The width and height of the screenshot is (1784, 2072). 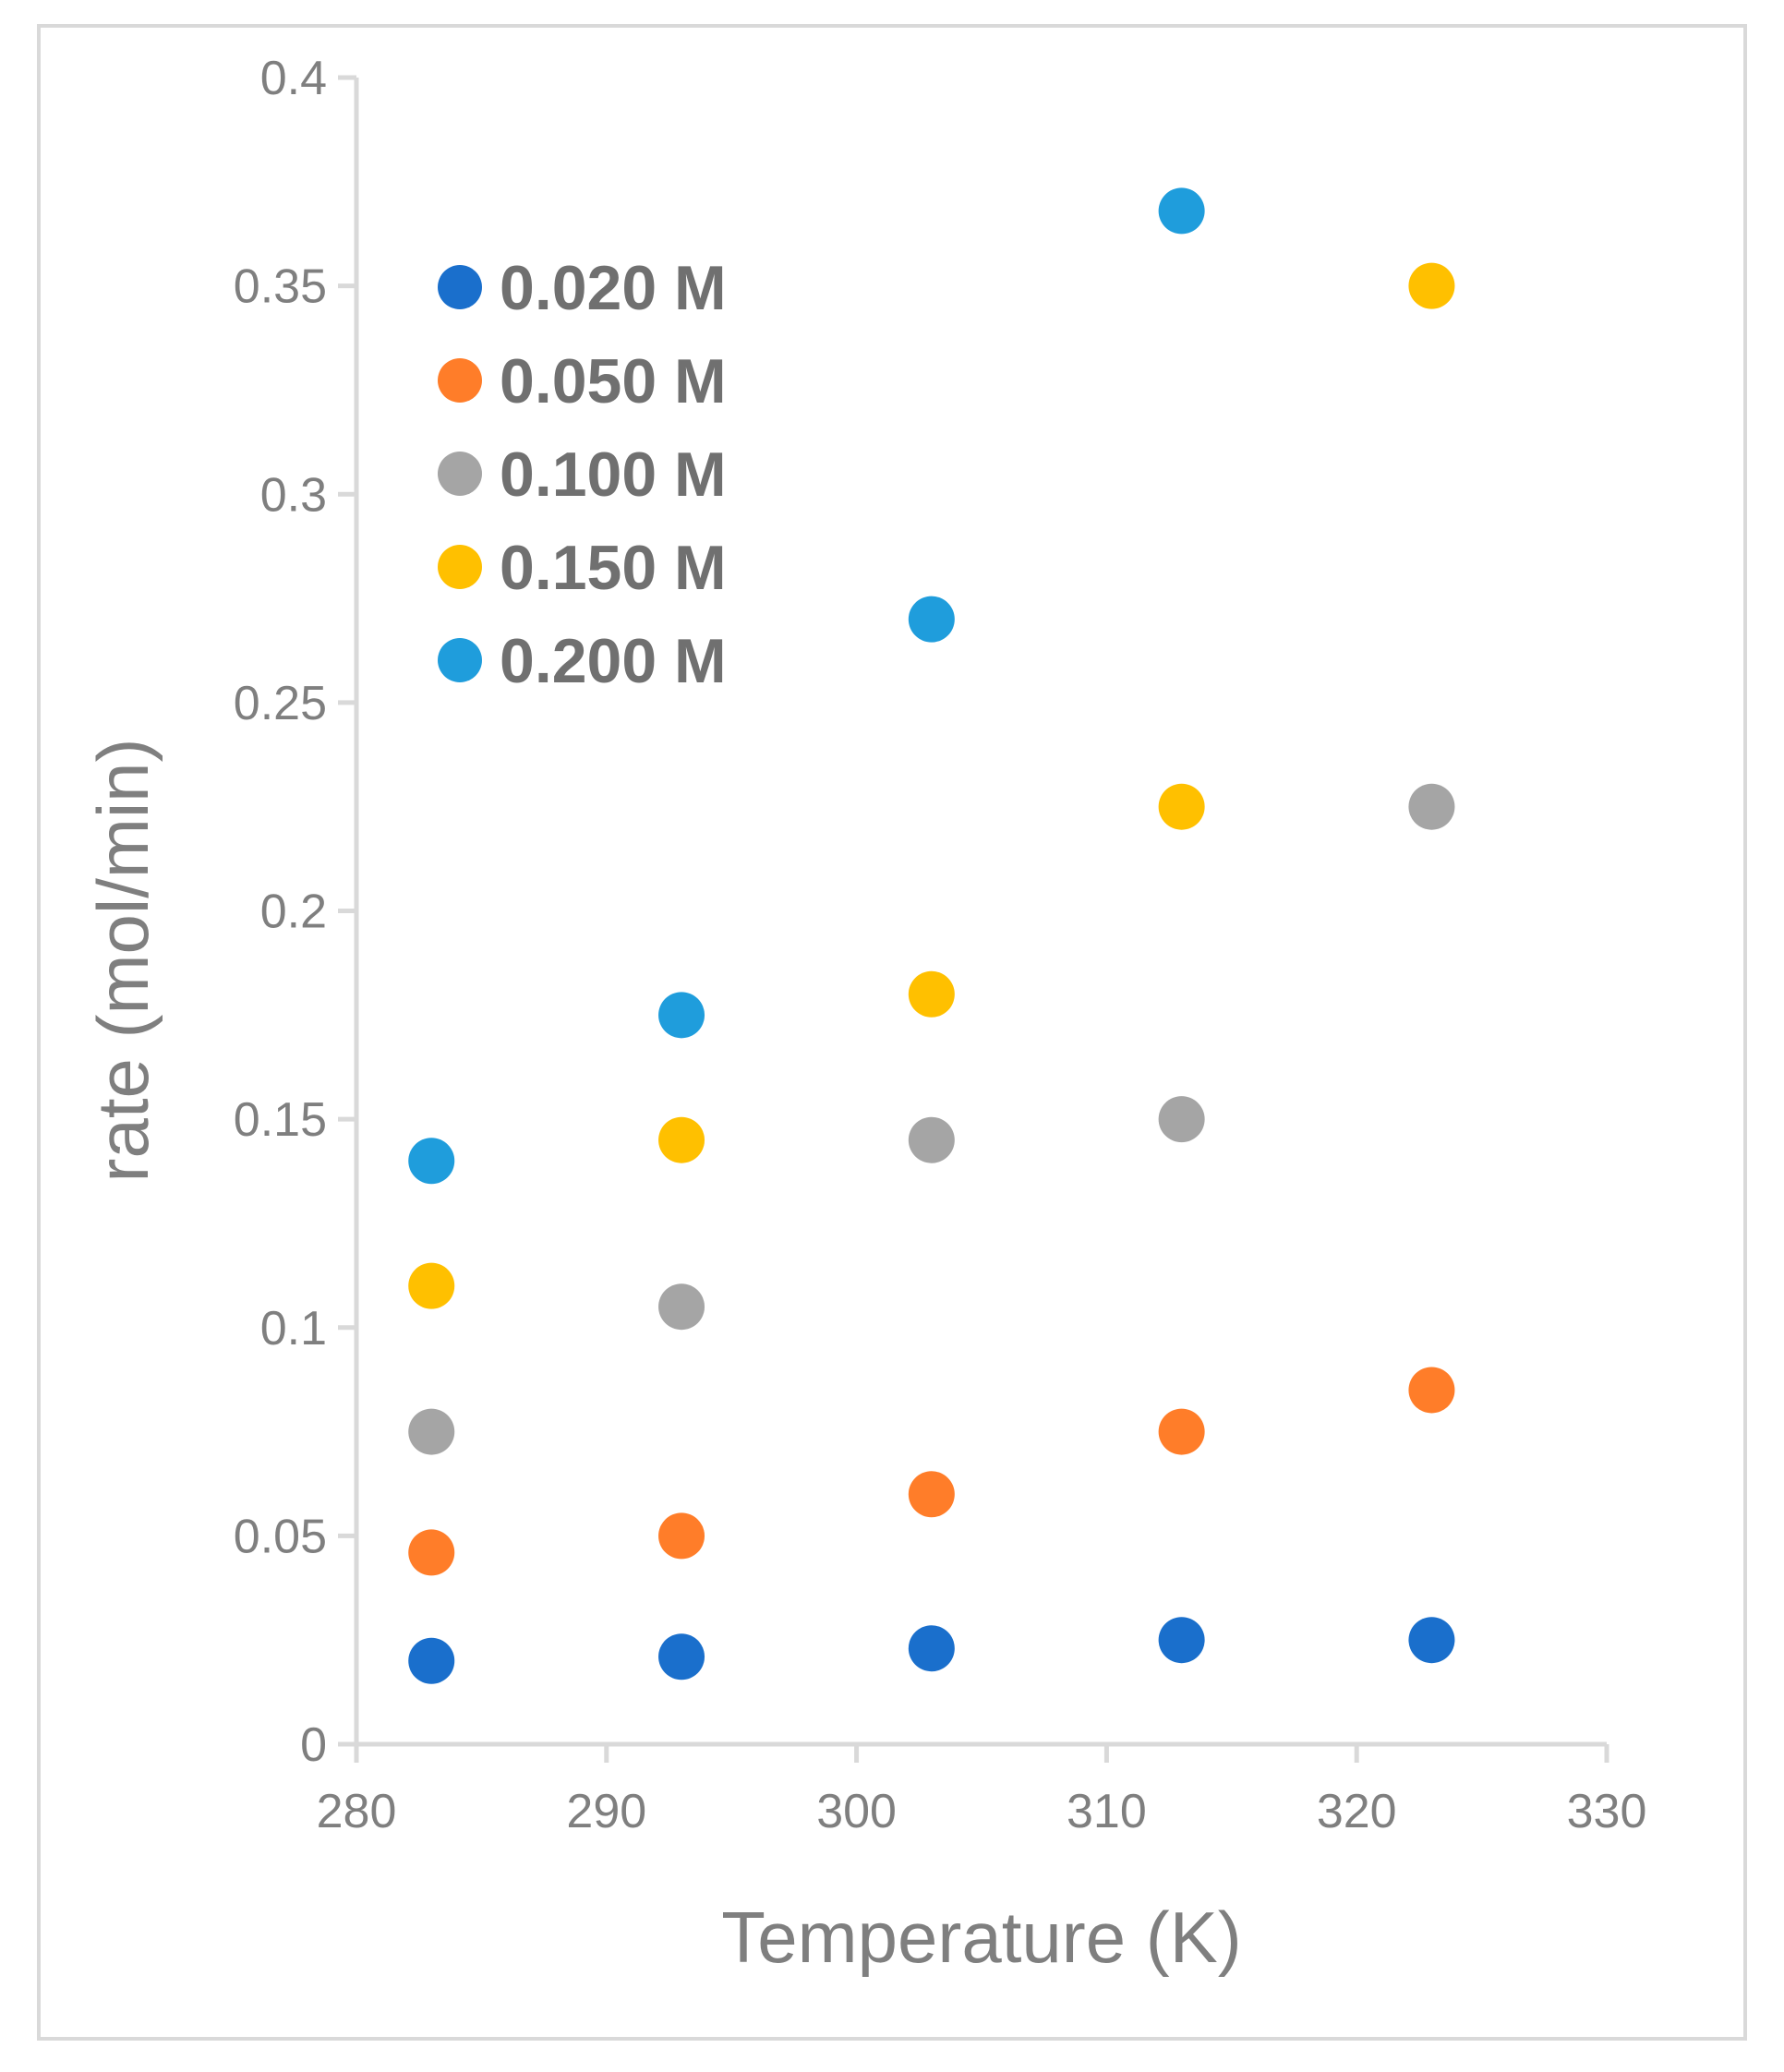 I want to click on x-tick-label: 290, so click(x=606, y=1811).